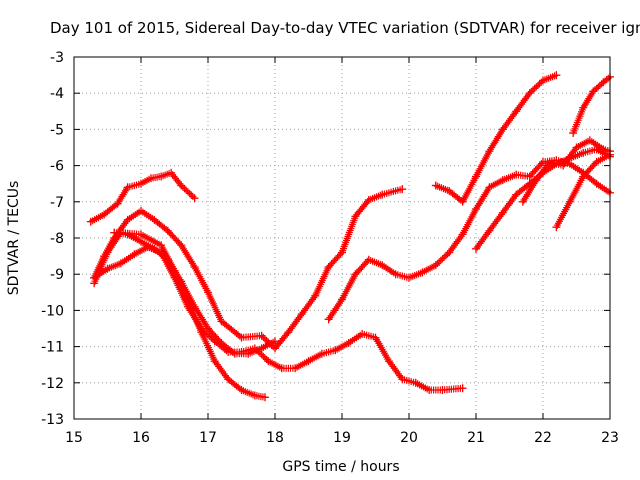  I want to click on y-tick-label: -5, so click(57, 130).